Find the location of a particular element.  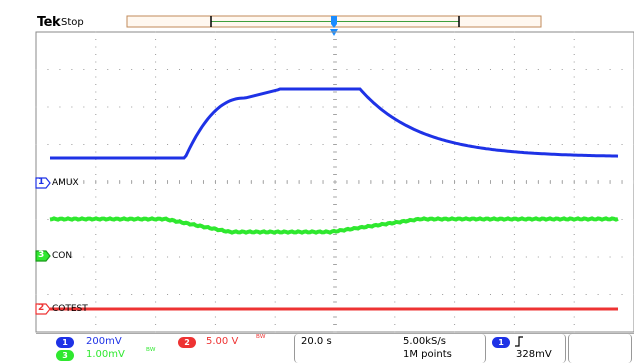

sample-rate: 5.00kS/s is located at coordinates (424, 341).